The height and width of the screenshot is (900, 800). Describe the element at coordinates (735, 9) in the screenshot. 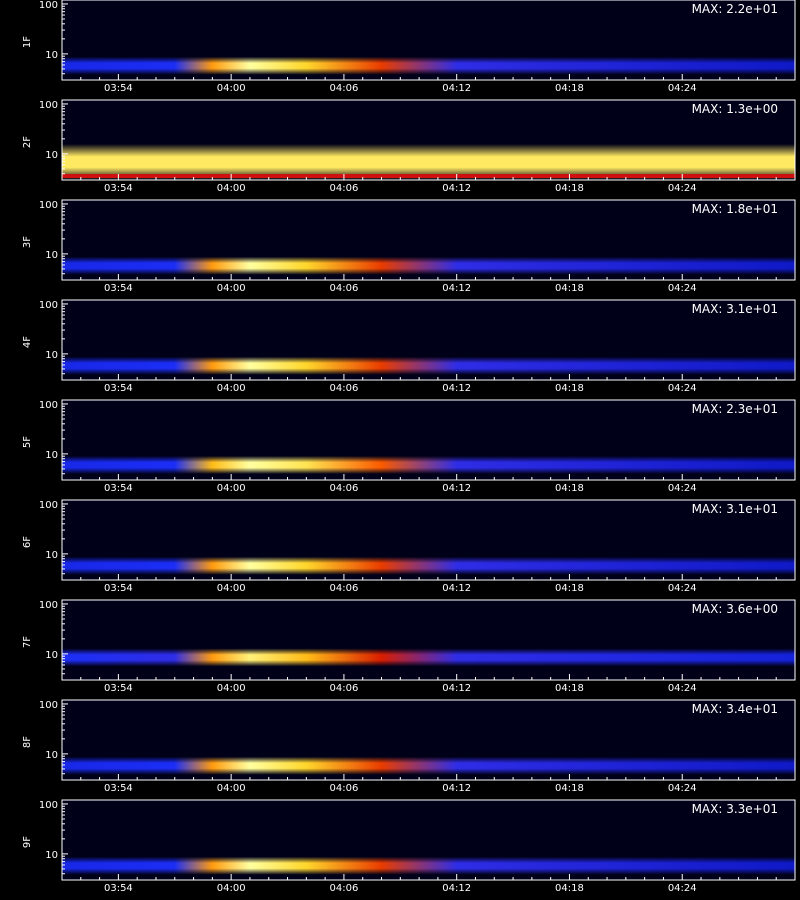

I see `max-label: MAX: 2.2e+01` at that location.